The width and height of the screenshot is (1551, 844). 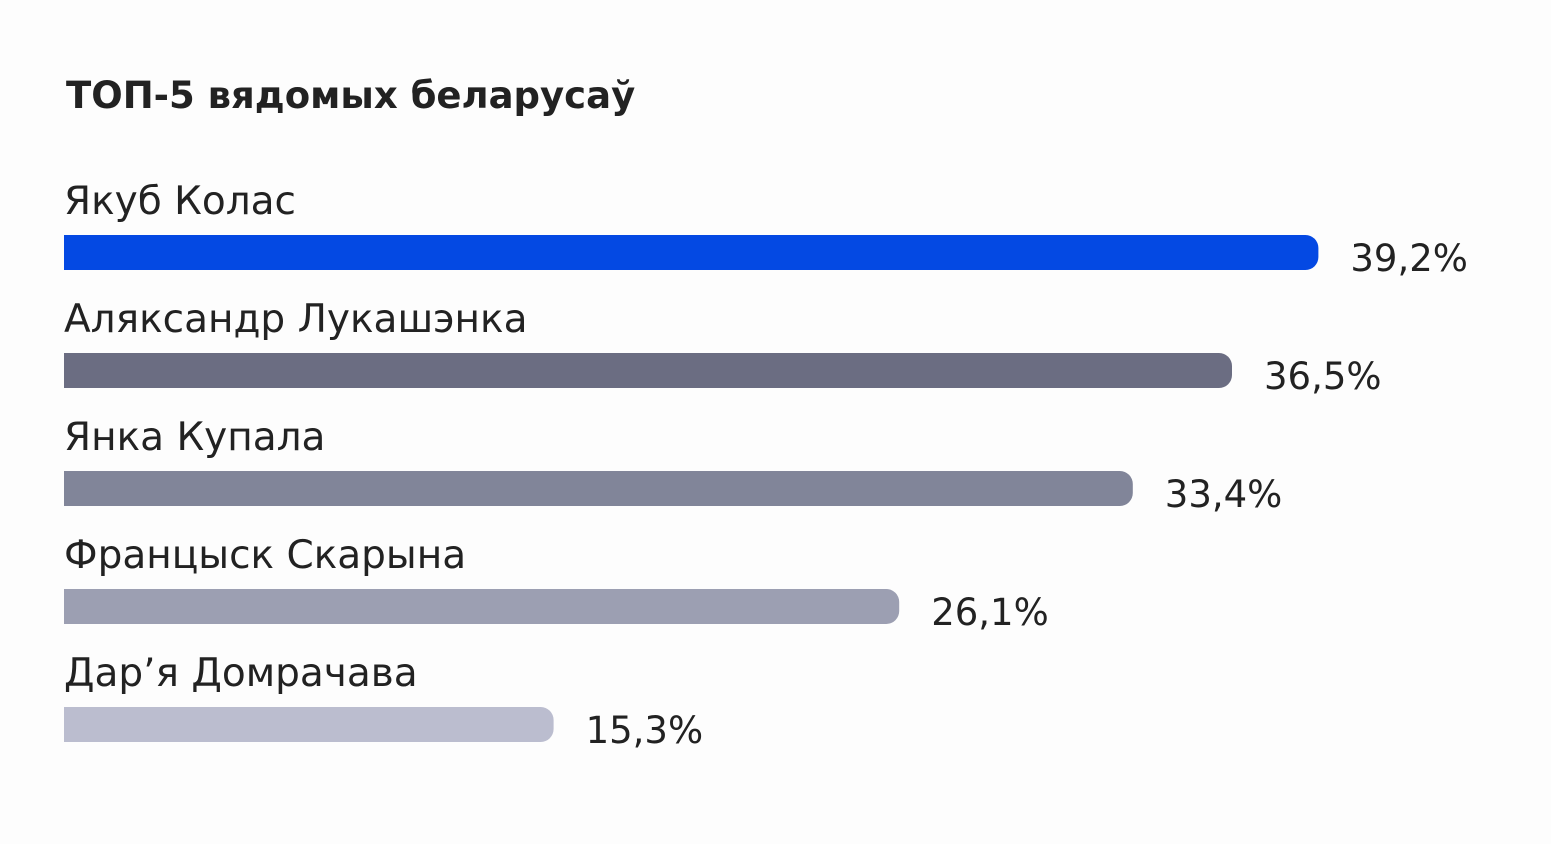 What do you see at coordinates (265, 555) in the screenshot?
I see `category-label: Францыск Скарына` at bounding box center [265, 555].